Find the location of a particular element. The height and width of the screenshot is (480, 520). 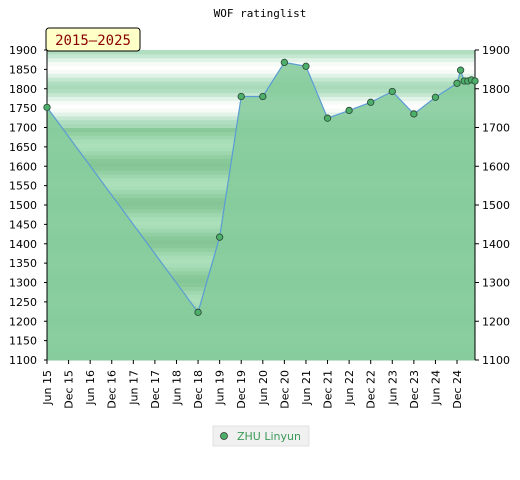

x-tick-label: Dec 18 is located at coordinates (198, 389).